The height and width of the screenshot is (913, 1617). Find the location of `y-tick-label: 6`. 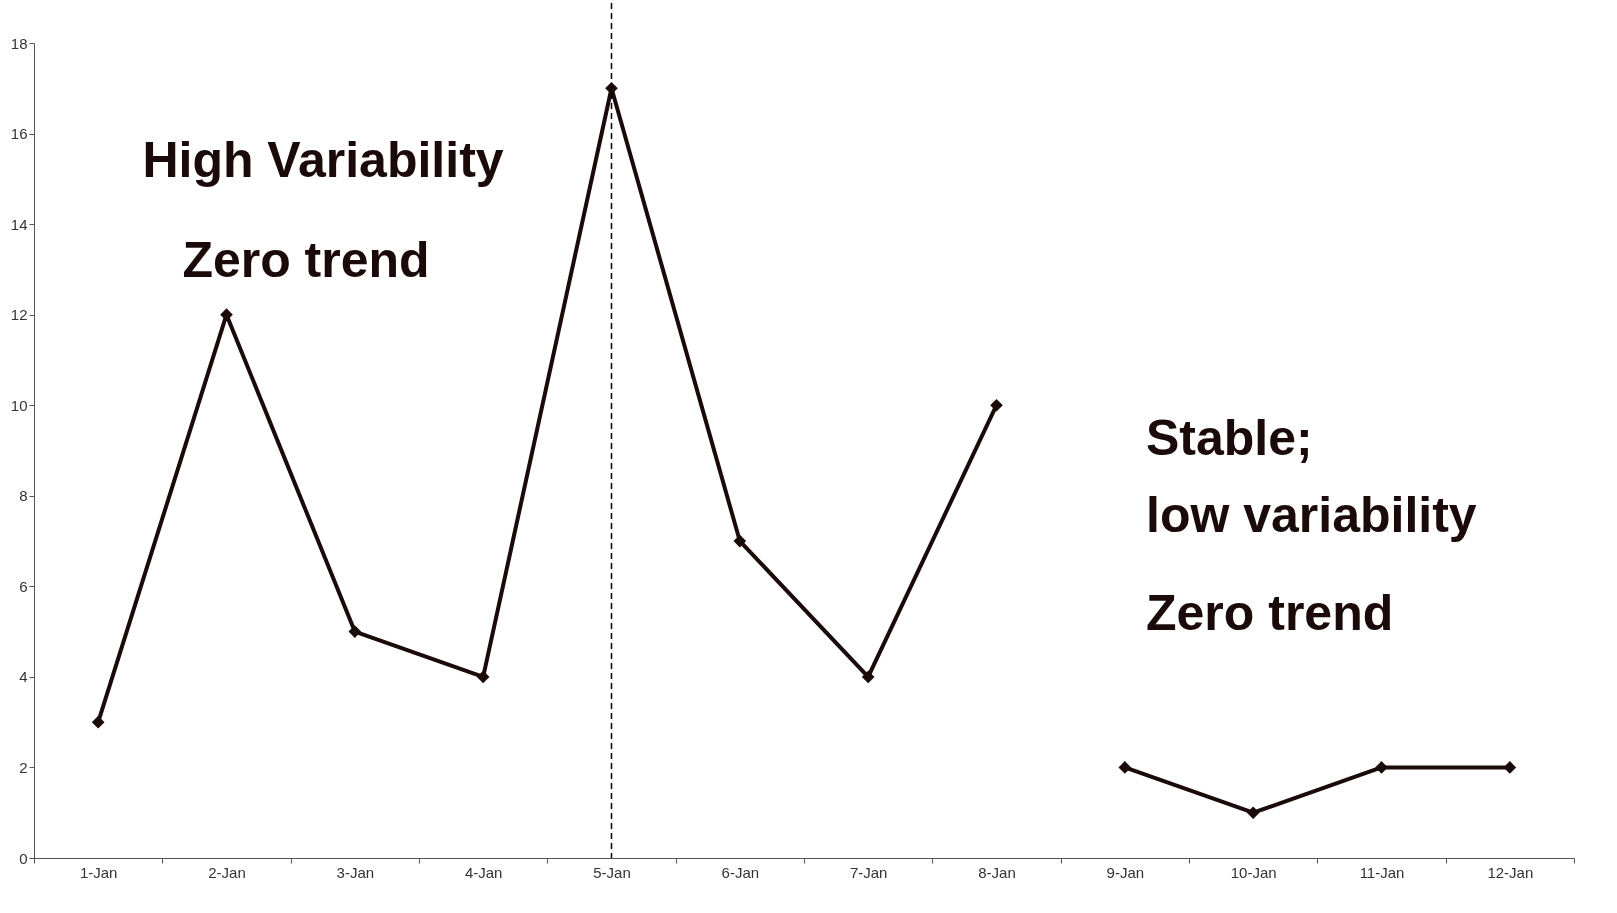

y-tick-label: 6 is located at coordinates (23, 586).